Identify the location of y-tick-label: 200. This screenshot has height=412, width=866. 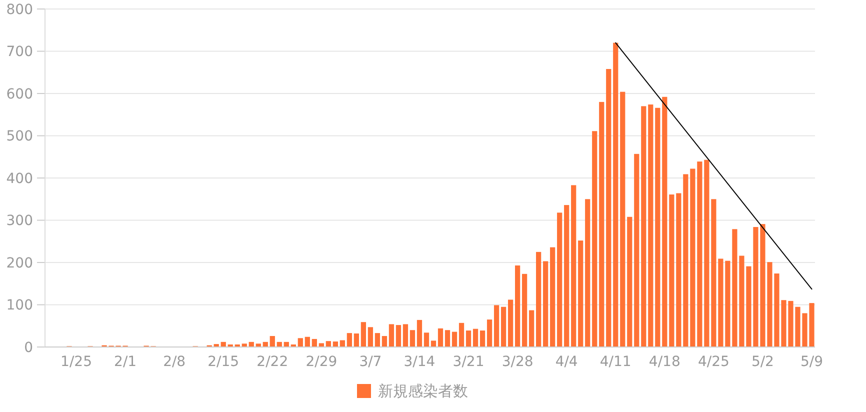
(19, 263).